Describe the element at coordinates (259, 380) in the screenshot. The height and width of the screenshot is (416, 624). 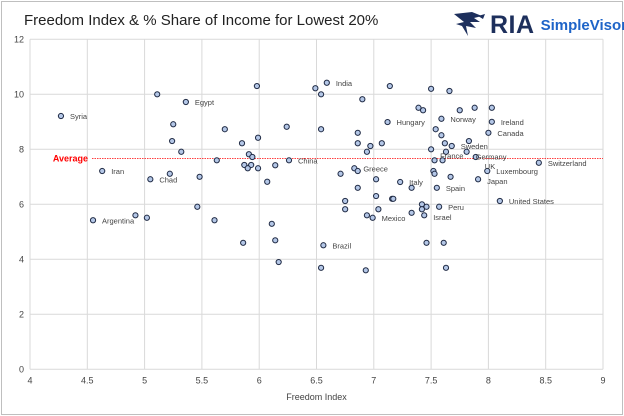
I see `x-tick-label: 6` at that location.